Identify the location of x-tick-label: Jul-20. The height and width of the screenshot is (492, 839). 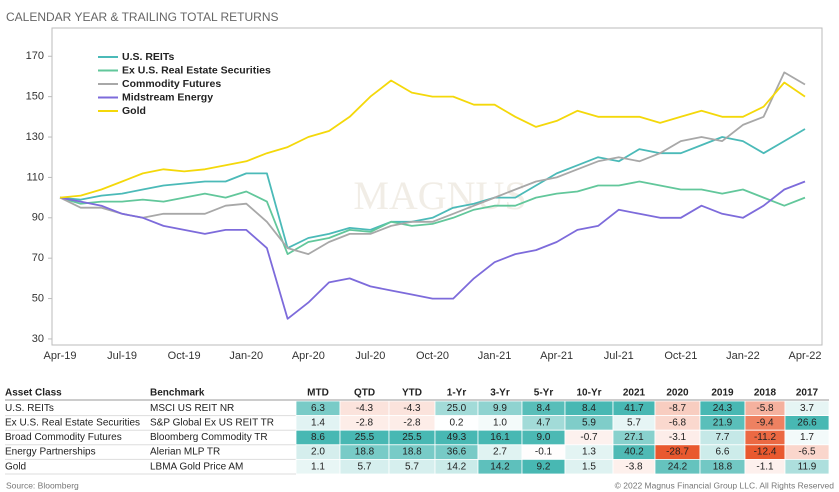
(370, 356).